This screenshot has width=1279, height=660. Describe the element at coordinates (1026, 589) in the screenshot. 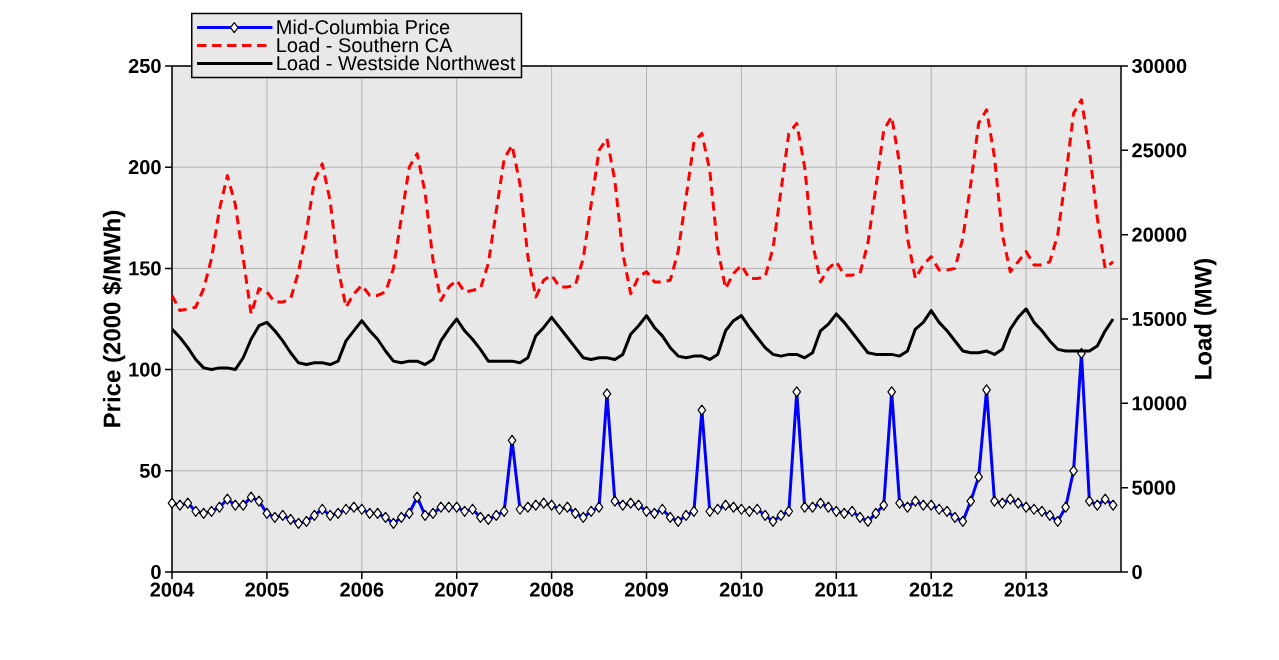

I see `x-tick-label: 2013` at that location.